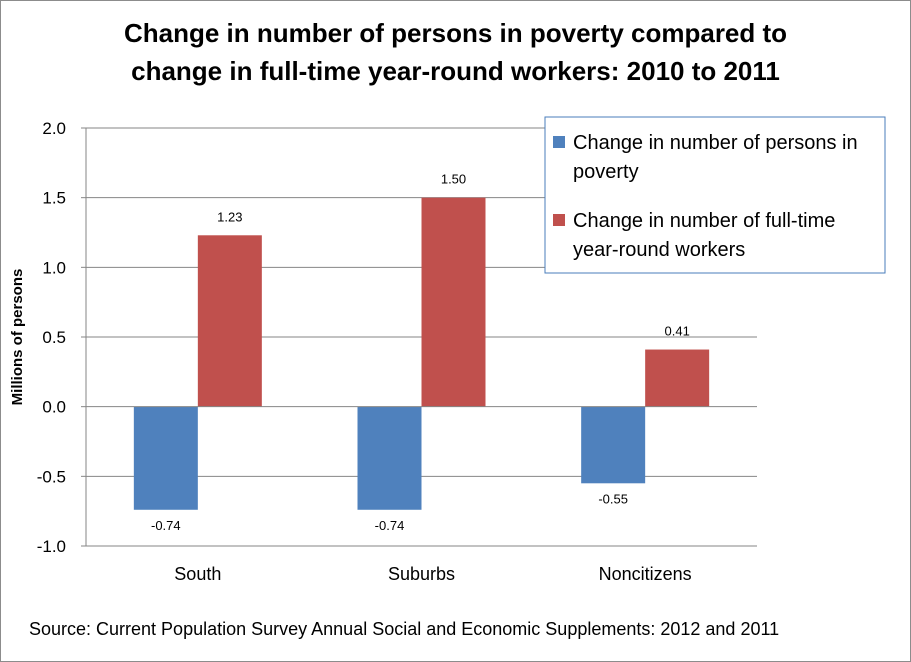 The width and height of the screenshot is (911, 662). I want to click on y-tick-label: 1.0, so click(54, 267).